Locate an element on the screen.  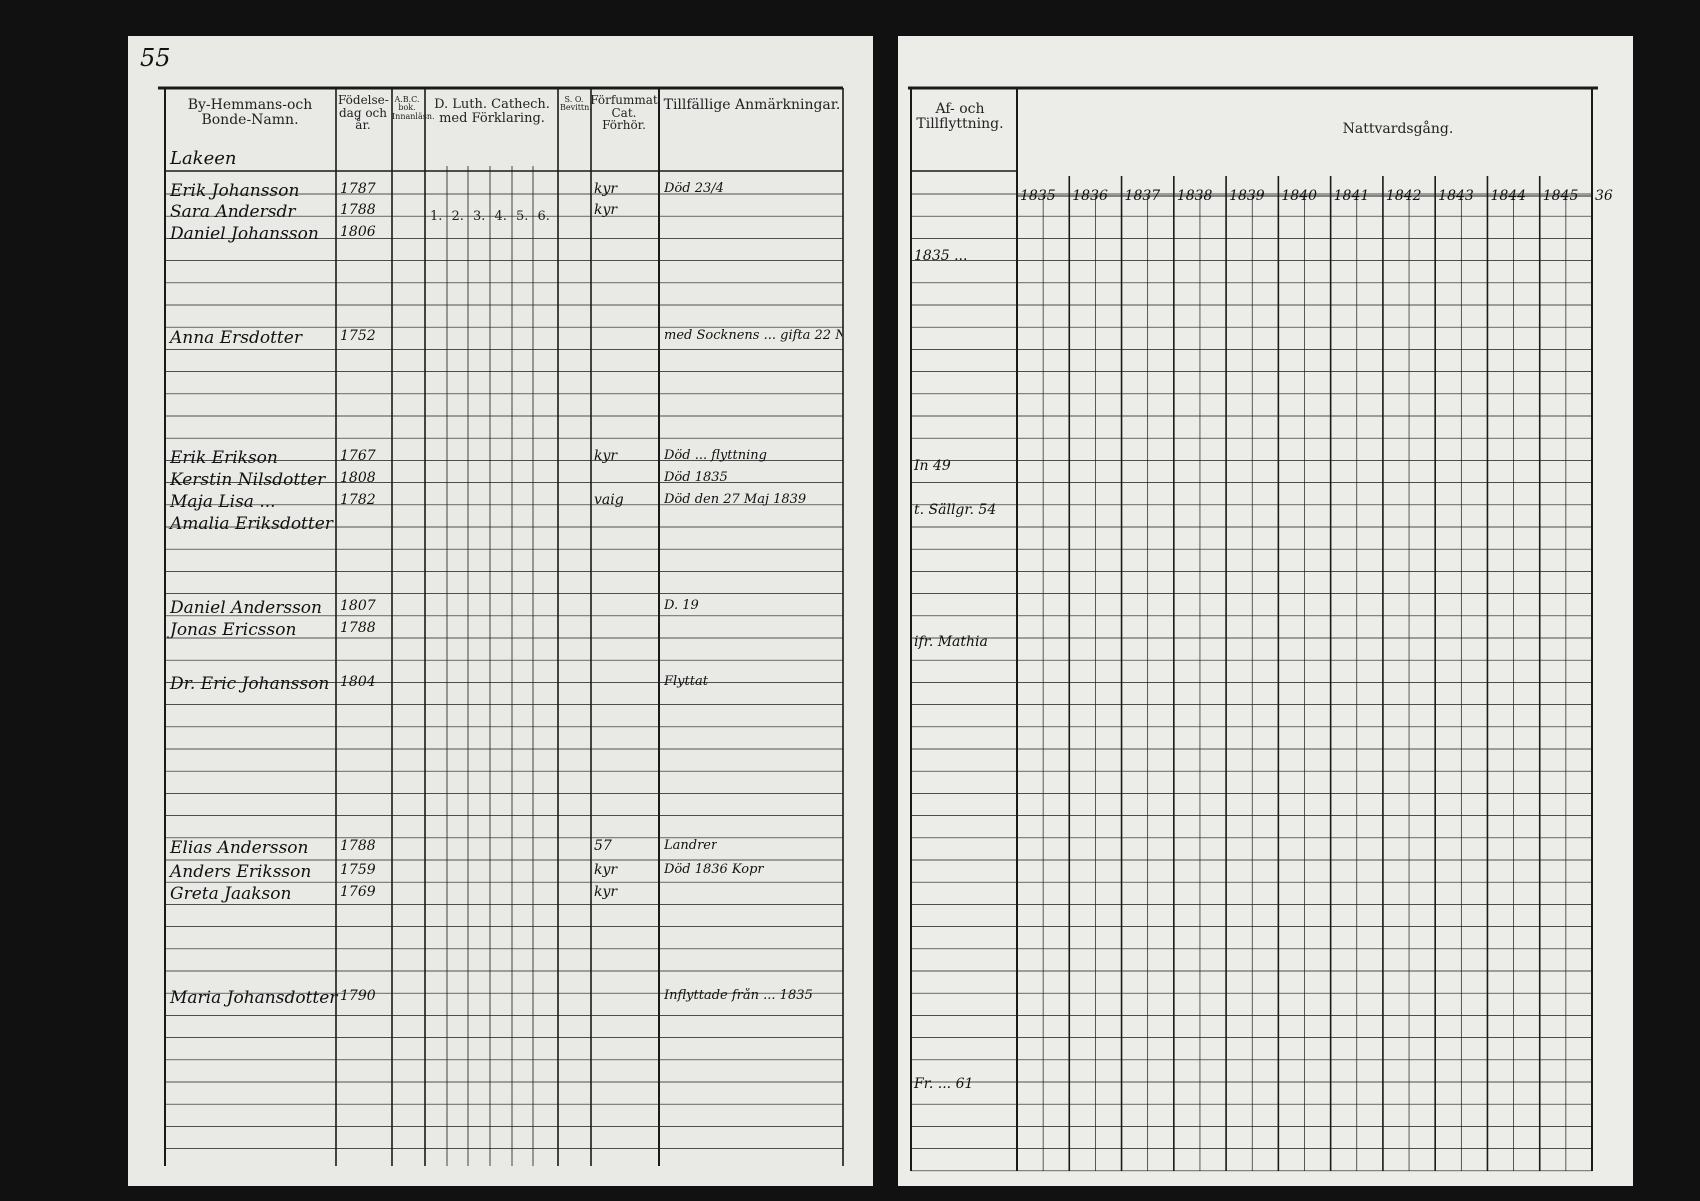
year-label: 1837 is located at coordinates (1142, 196).